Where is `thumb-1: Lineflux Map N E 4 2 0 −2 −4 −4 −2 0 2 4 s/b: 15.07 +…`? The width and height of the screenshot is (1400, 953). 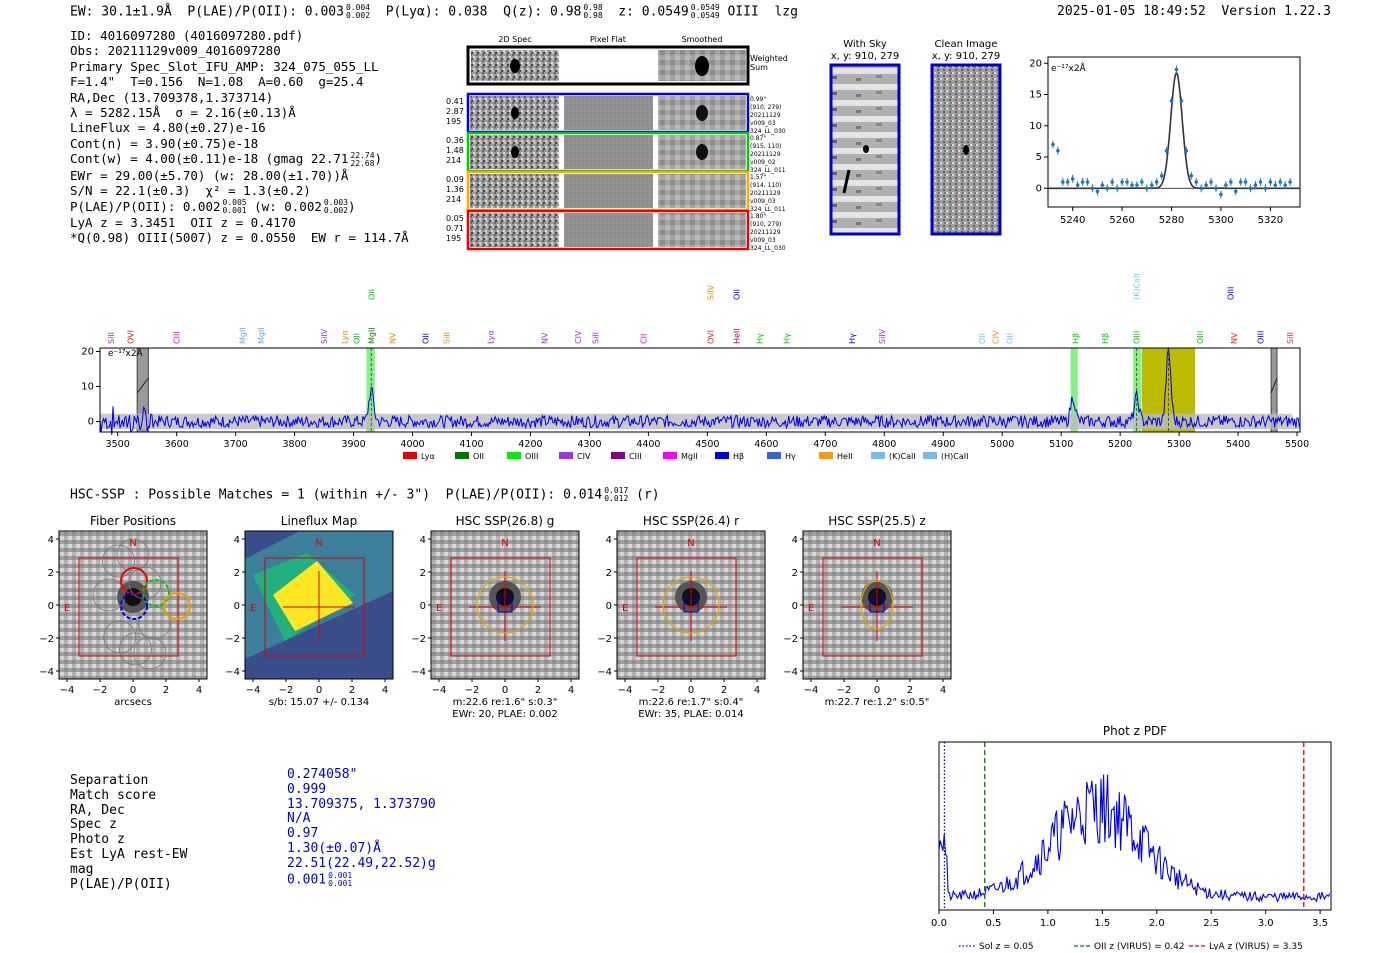 thumb-1: Lineflux Map N E 4 2 0 −2 −4 −4 −2 0 2 4 s/b: 15.07 +… is located at coordinates (309, 611).